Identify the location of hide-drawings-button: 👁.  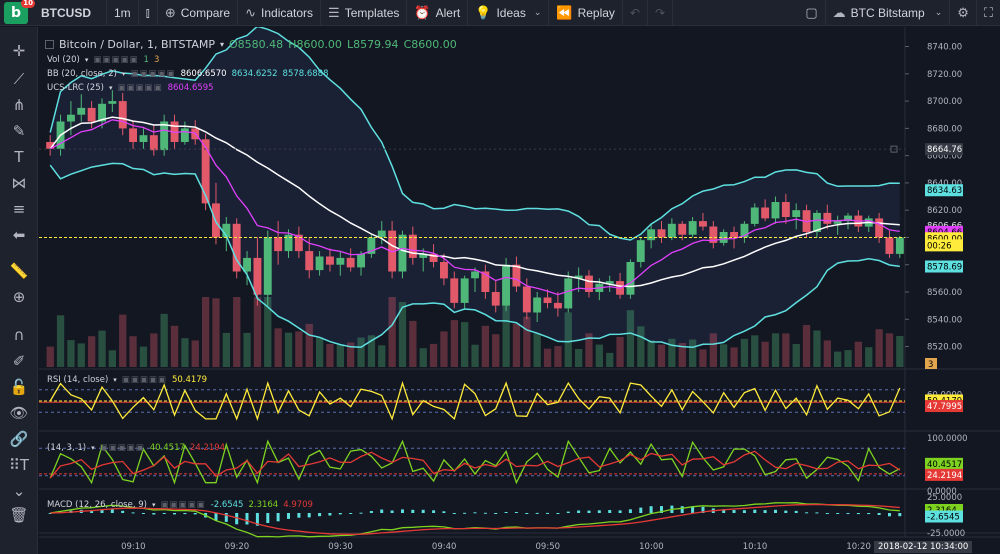
(19, 413).